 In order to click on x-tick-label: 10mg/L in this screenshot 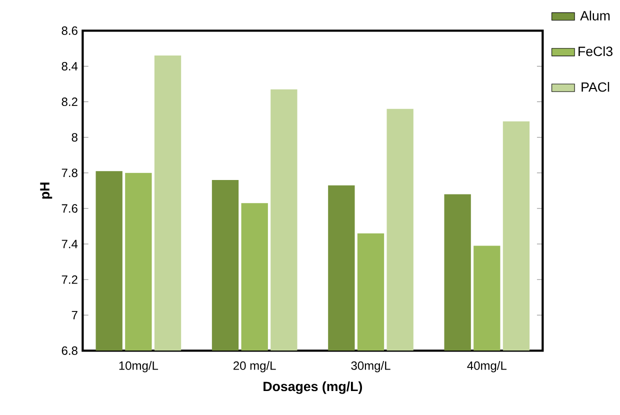, I will do `click(138, 366)`.